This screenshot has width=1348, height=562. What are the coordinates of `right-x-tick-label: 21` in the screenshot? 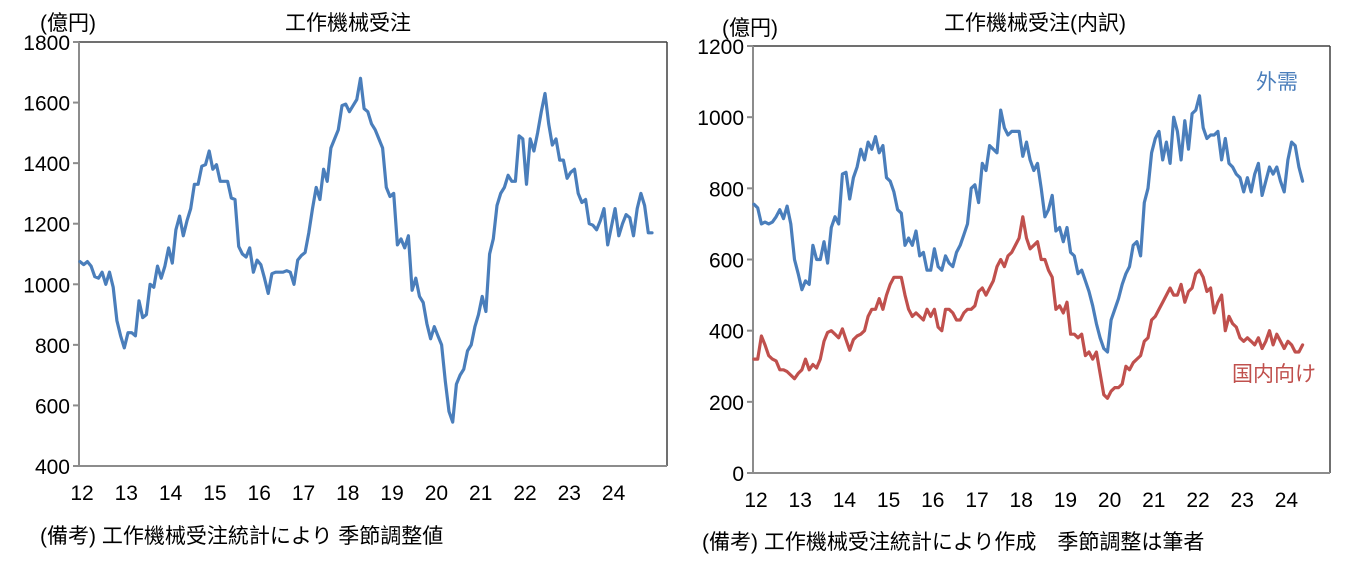 It's located at (1153, 500).